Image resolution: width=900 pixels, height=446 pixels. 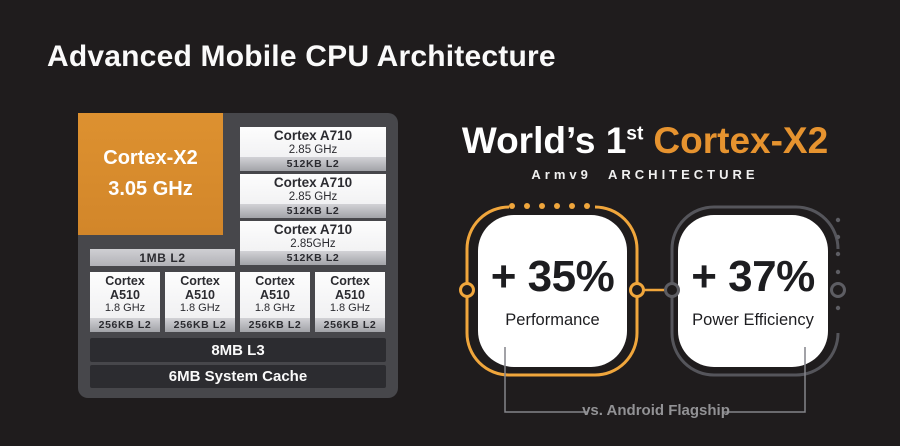 I want to click on l3-cache-bar: 8MB L3, so click(x=238, y=350).